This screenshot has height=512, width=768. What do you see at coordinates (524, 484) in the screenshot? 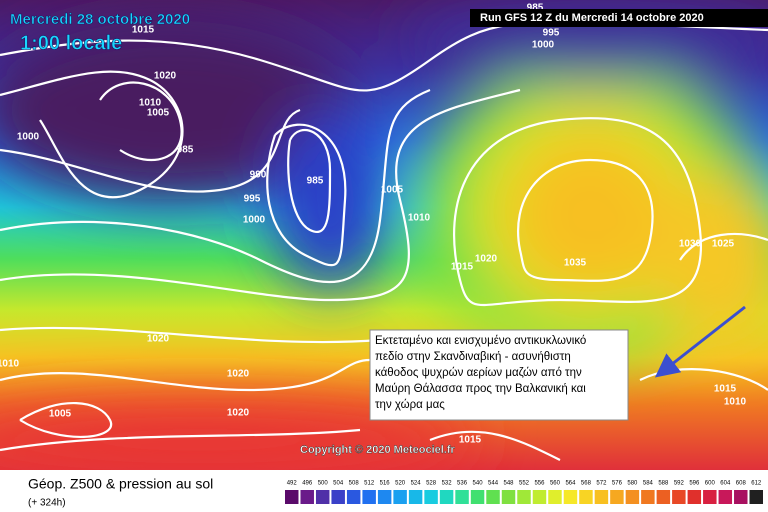
I see `scale-label: 552` at bounding box center [524, 484].